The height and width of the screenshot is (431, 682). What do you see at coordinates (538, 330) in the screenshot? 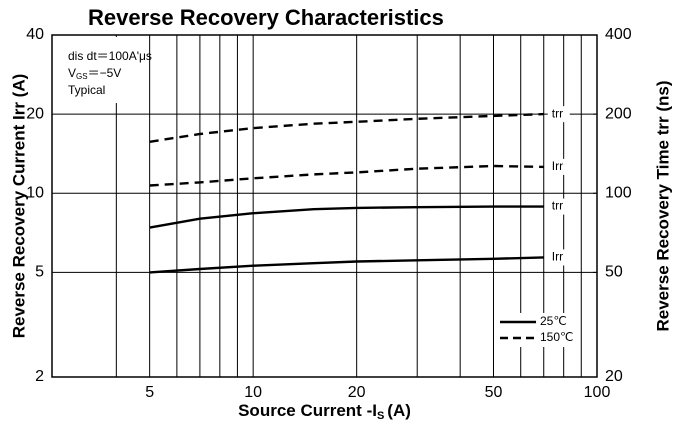
I see `legend-box` at bounding box center [538, 330].